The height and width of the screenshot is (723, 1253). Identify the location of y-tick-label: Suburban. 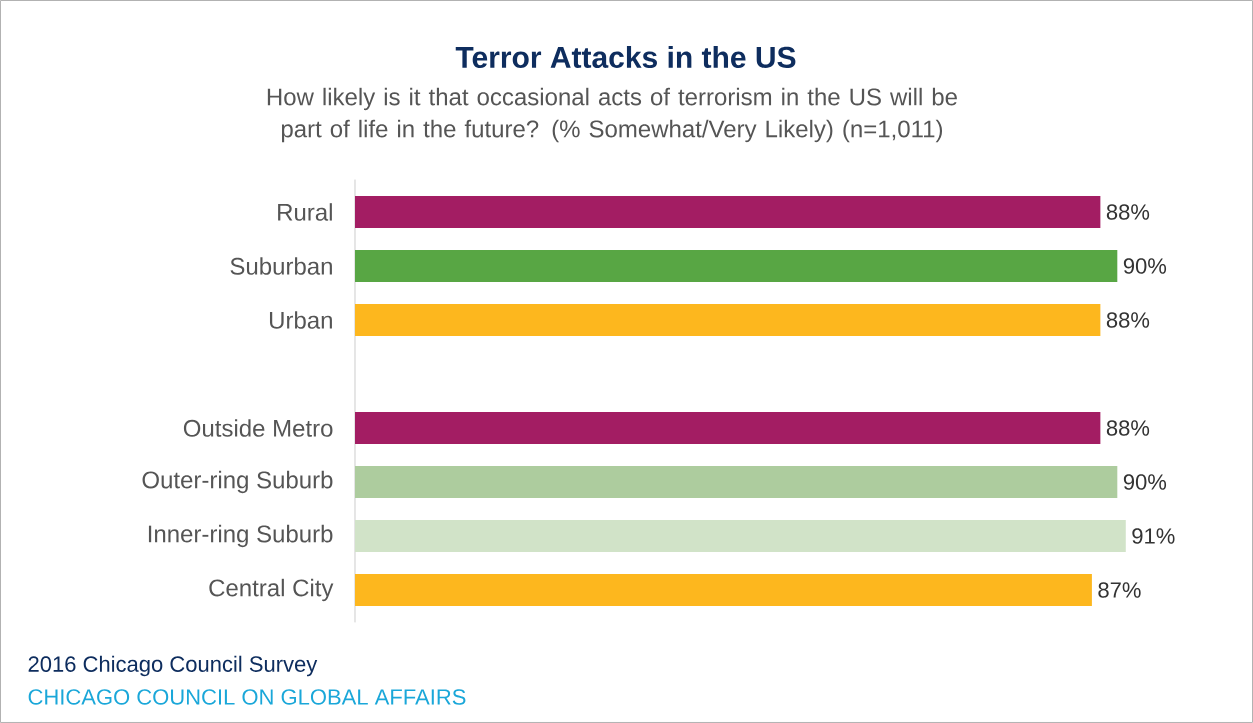
(281, 266).